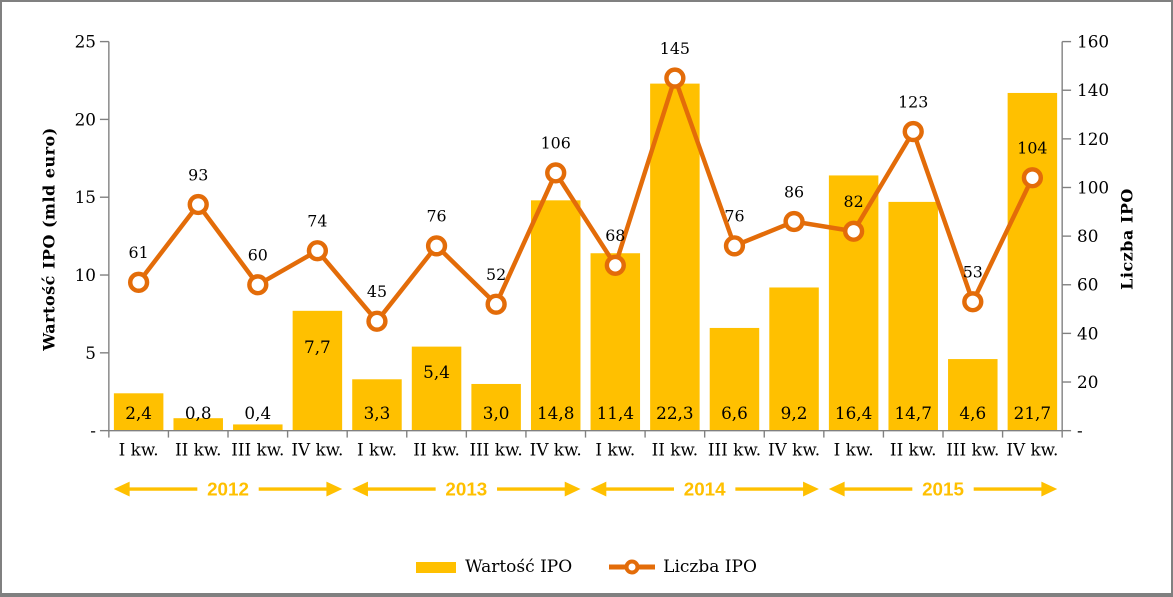 The height and width of the screenshot is (597, 1173). I want to click on bar-data-label: 21,7, so click(1032, 413).